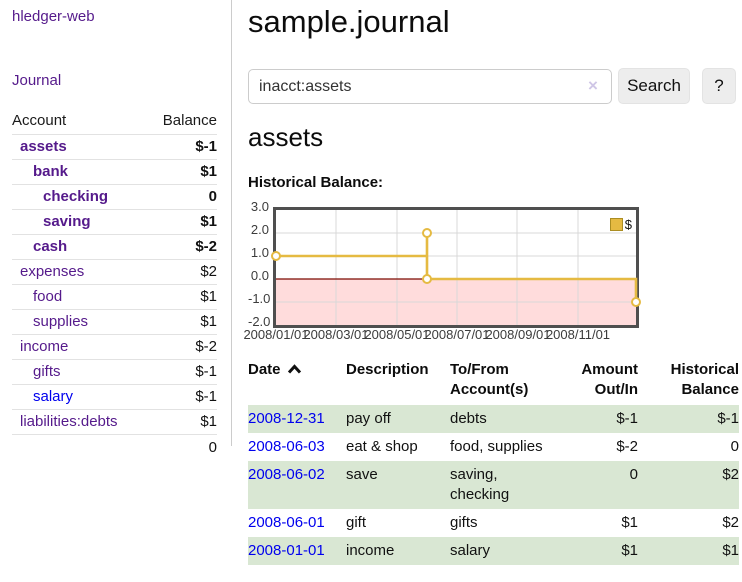 This screenshot has height=582, width=742. Describe the element at coordinates (493, 419) in the screenshot. I see `register-row: 2008-12-31 pay off debts $-1 $-1` at that location.